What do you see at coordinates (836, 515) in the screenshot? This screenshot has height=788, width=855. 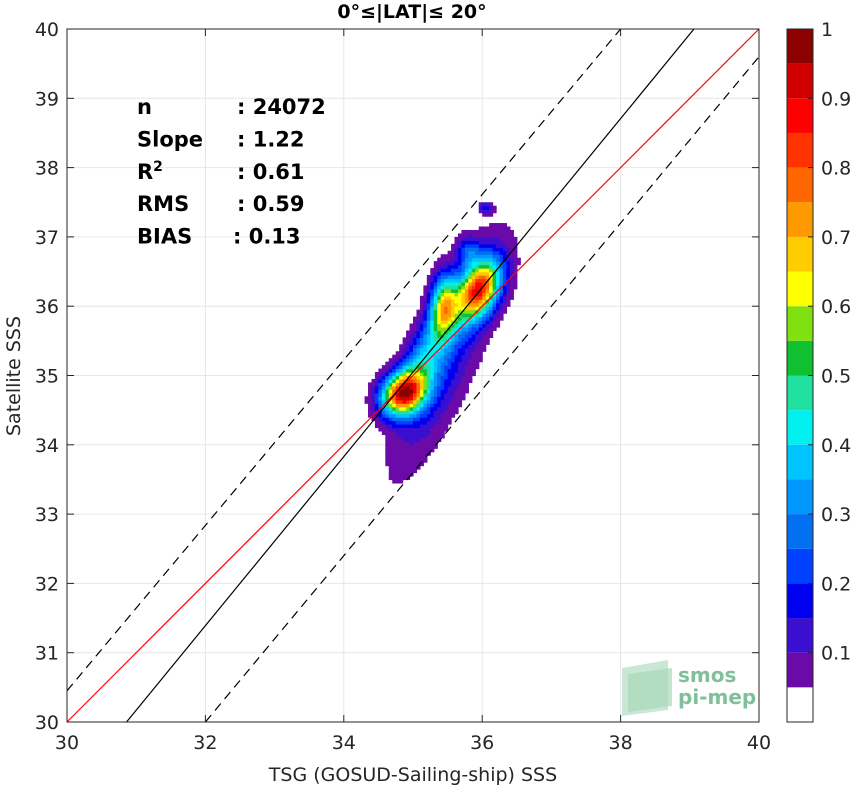 I see `colorbar-tick-label: 0.3` at bounding box center [836, 515].